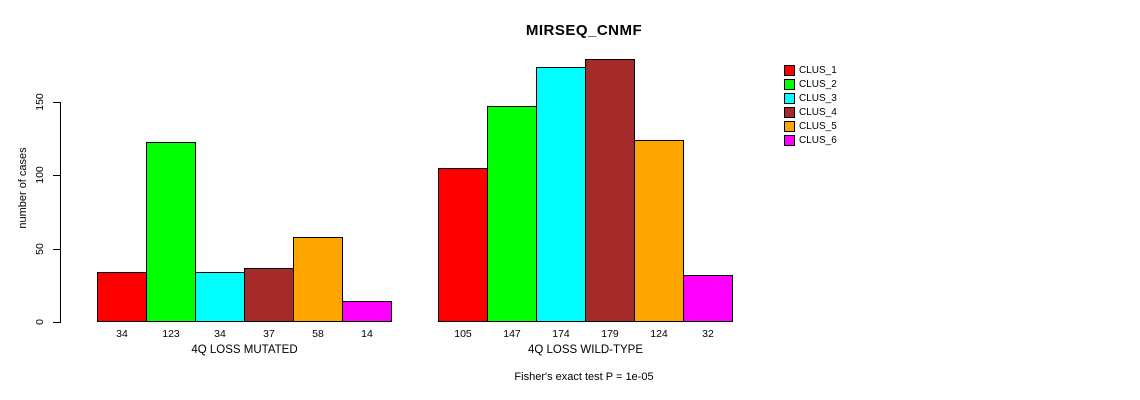 The image size is (1140, 400). Describe the element at coordinates (512, 334) in the screenshot. I see `bar-value-label: 147` at that location.